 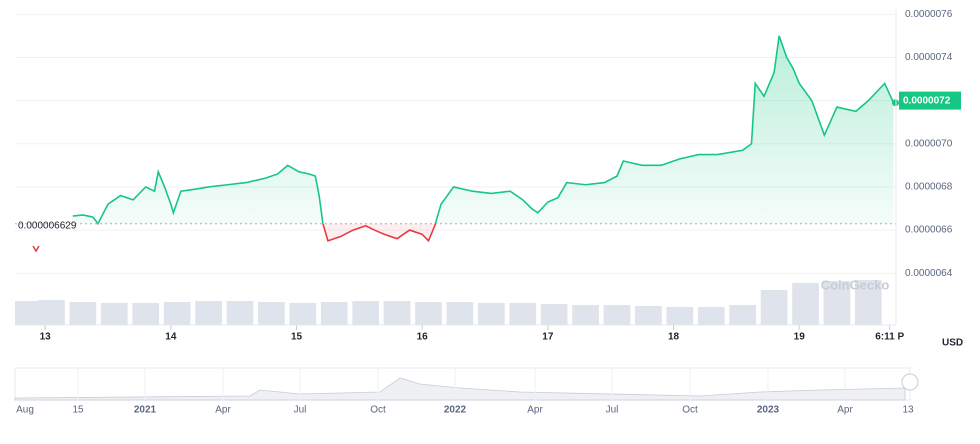 What do you see at coordinates (910, 382) in the screenshot?
I see `navigator-handle` at bounding box center [910, 382].